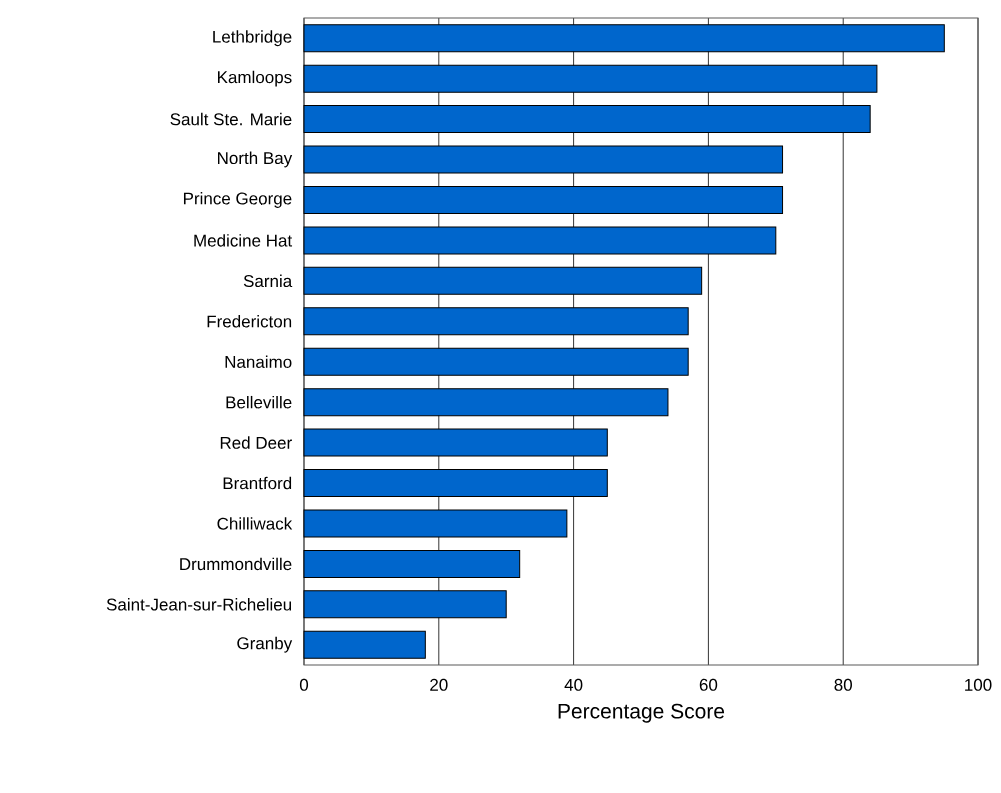 The width and height of the screenshot is (1001, 793). Describe the element at coordinates (236, 564) in the screenshot. I see `y-tick-label: Drummondville` at that location.